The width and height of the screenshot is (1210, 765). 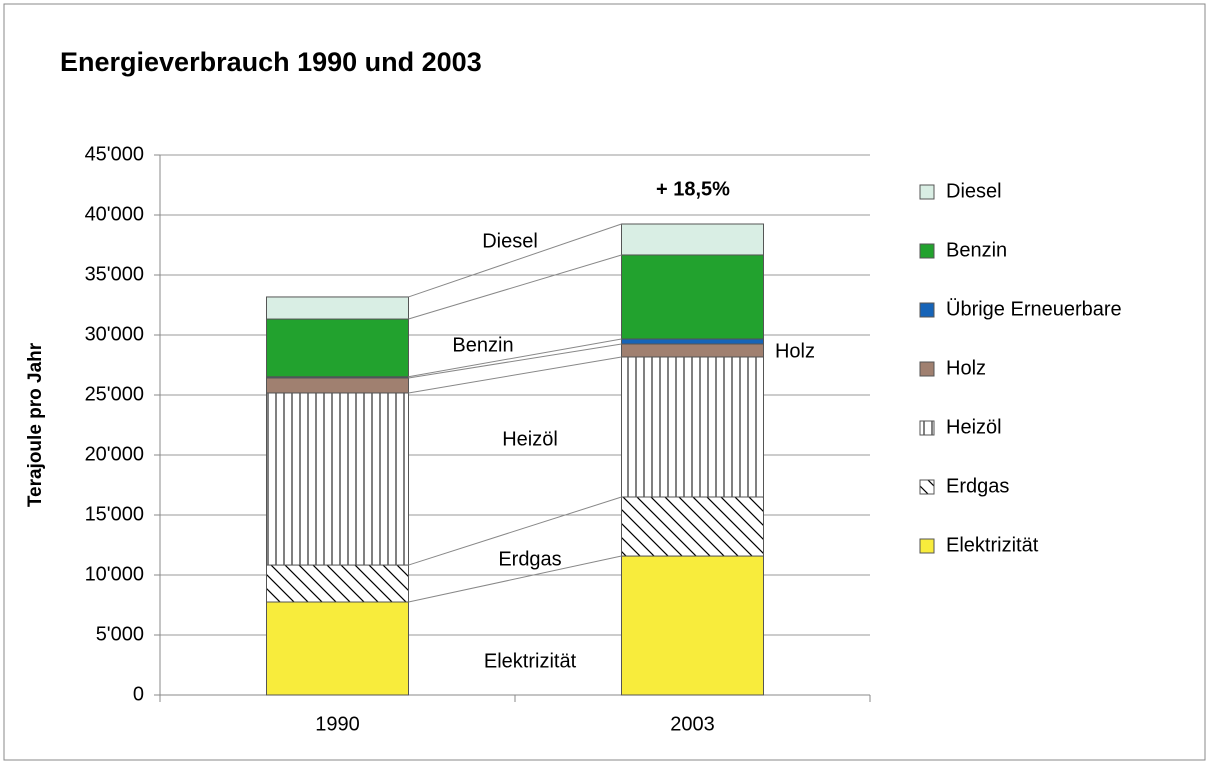 What do you see at coordinates (510, 241) in the screenshot?
I see `annotation: Diesel` at bounding box center [510, 241].